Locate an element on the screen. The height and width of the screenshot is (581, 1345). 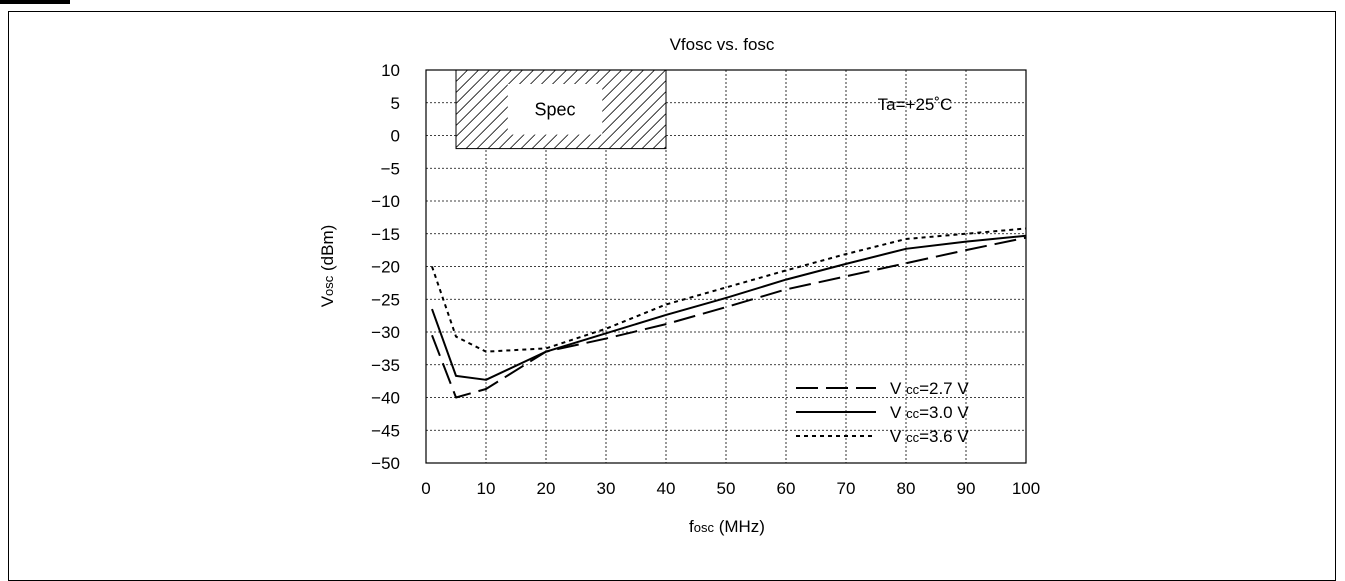
x-tick-label: 100 is located at coordinates (1026, 488).